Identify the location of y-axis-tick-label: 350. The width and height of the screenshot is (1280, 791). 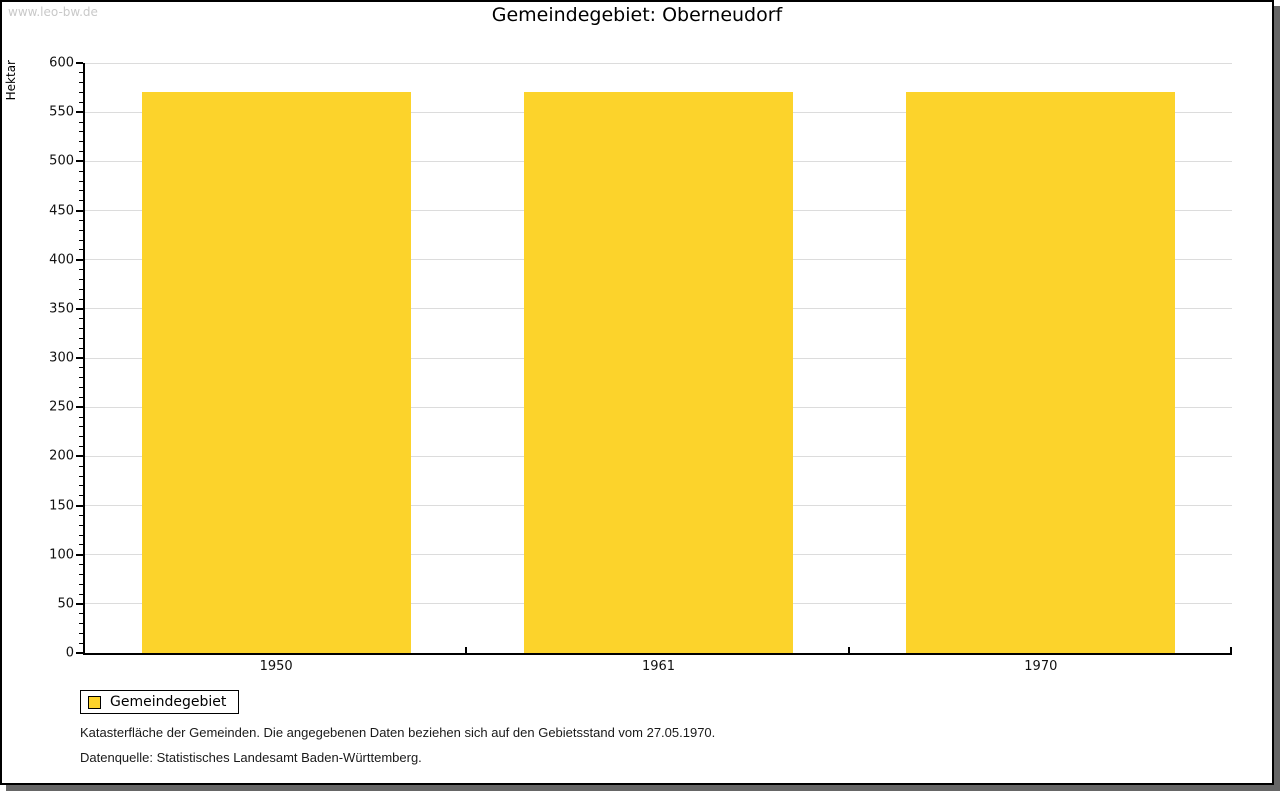
(61, 309).